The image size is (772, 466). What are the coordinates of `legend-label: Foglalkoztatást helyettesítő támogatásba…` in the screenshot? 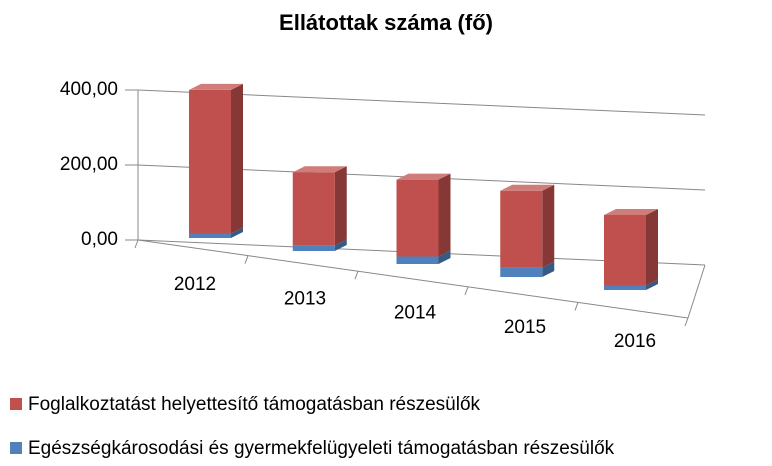 It's located at (254, 404).